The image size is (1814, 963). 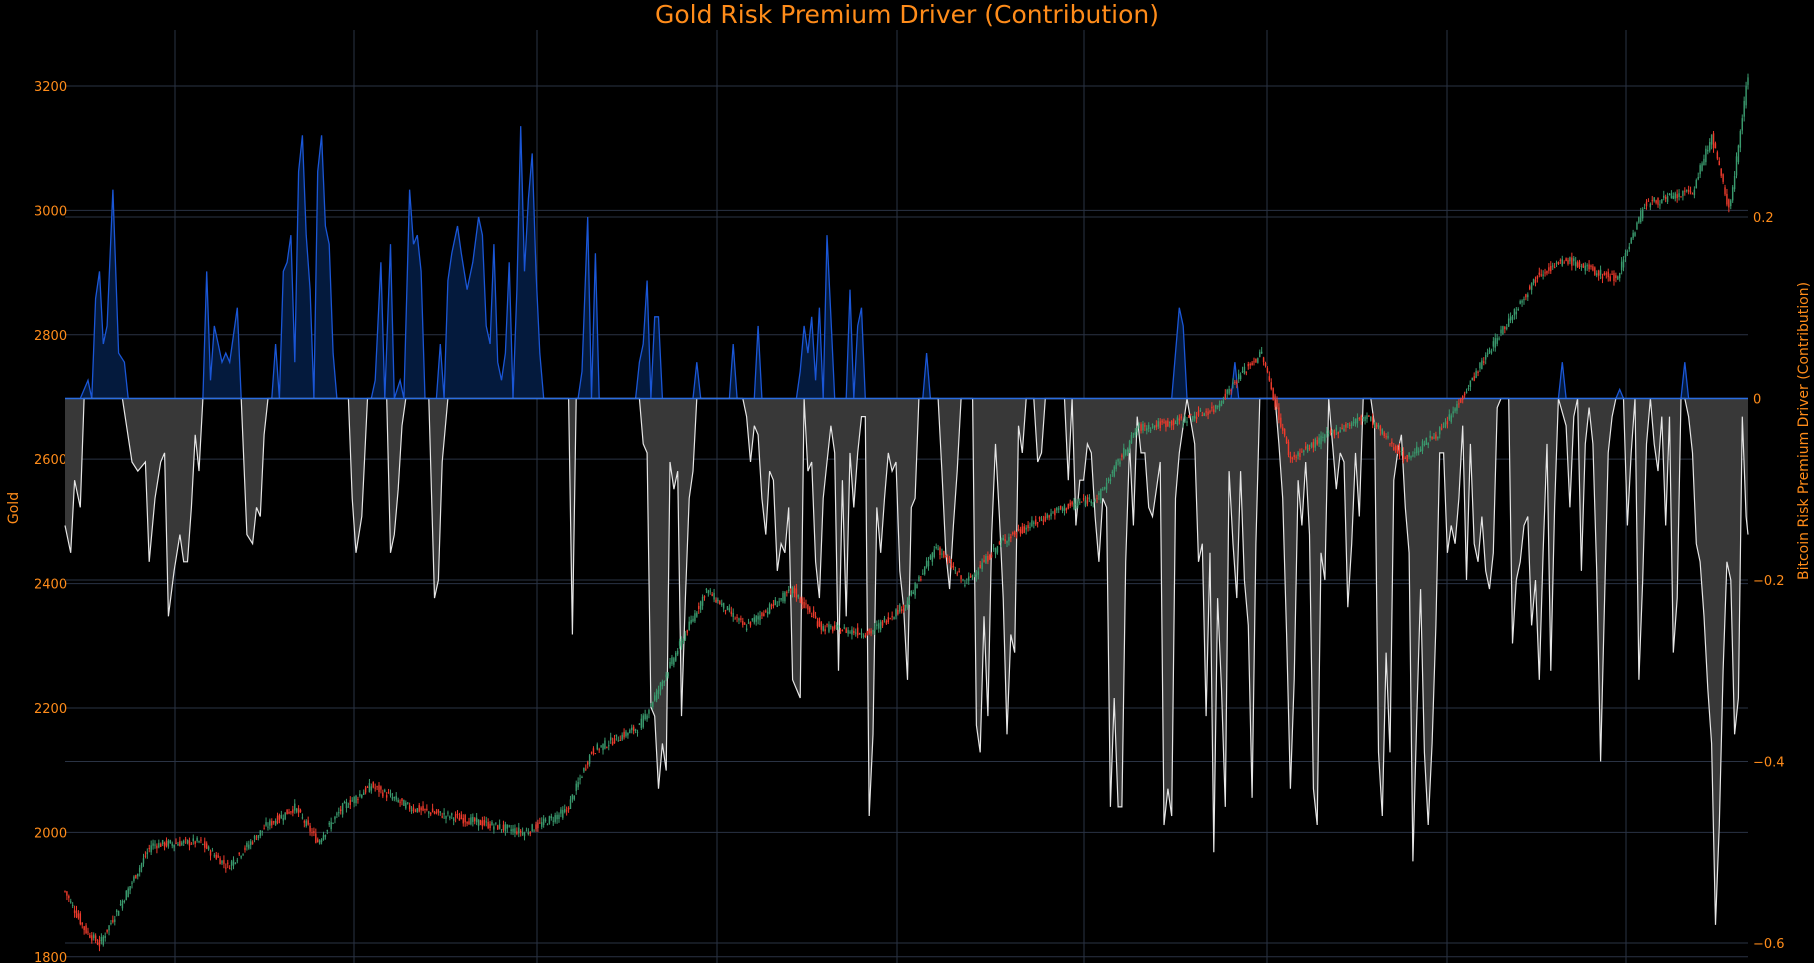 What do you see at coordinates (1763, 218) in the screenshot?
I see `right-tick-label: 0.2` at bounding box center [1763, 218].